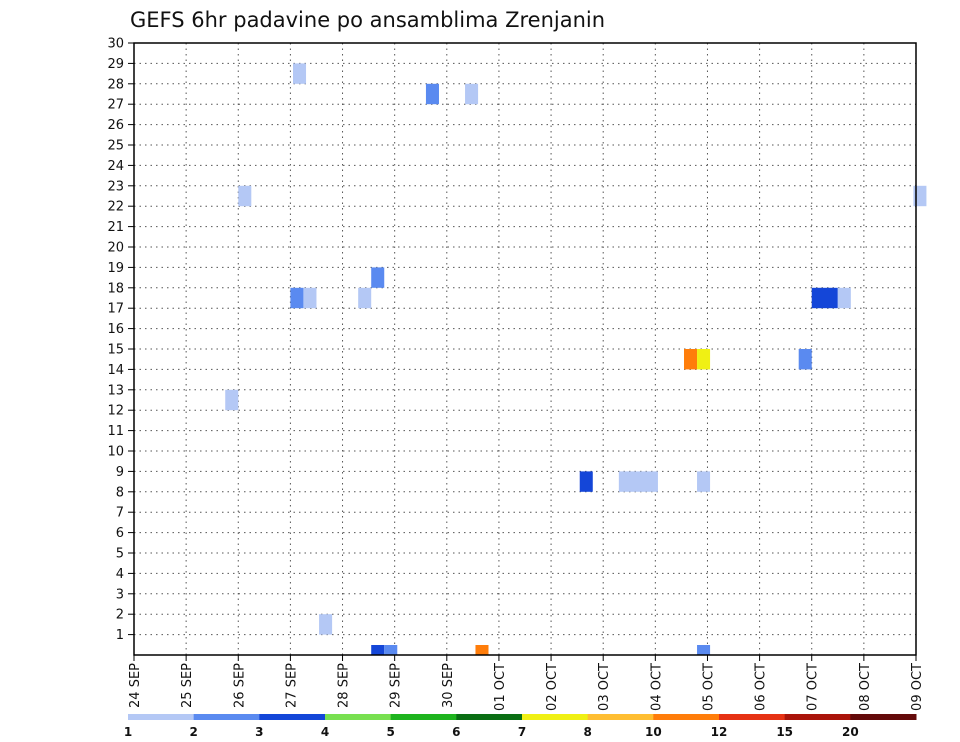 This screenshot has height=742, width=960. I want to click on y-tick-label: 7, so click(120, 513).